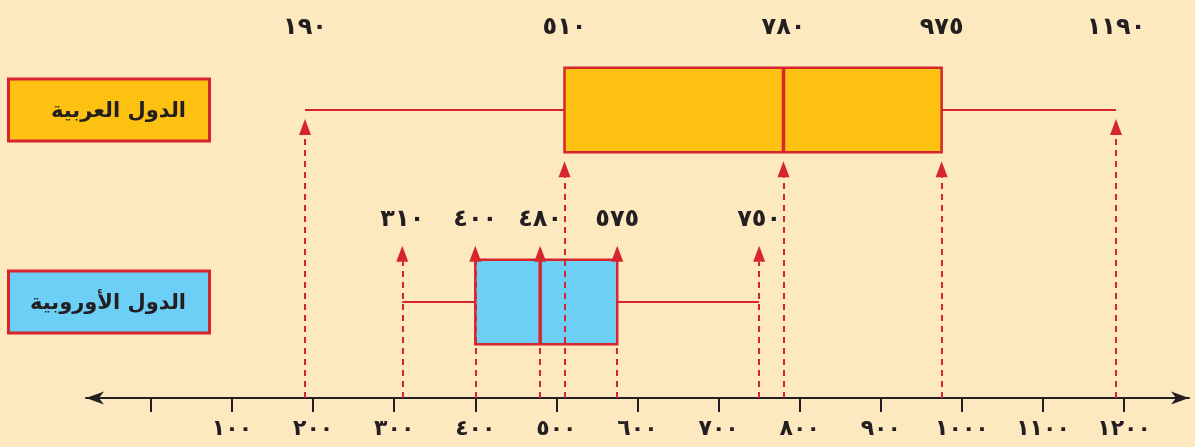 This screenshot has width=1195, height=447. What do you see at coordinates (475, 217) in the screenshot?
I see `annotation: ٤٠٠` at bounding box center [475, 217].